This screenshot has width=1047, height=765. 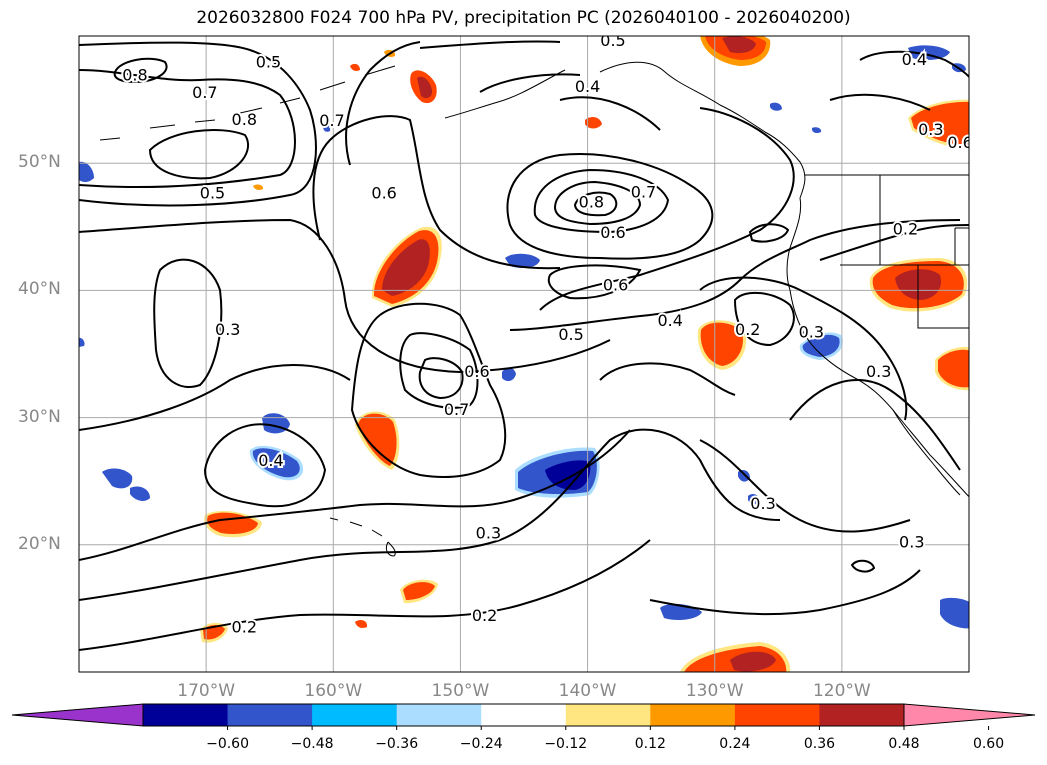 I want to click on colorbar-tick-label: 0.48, so click(x=904, y=744).